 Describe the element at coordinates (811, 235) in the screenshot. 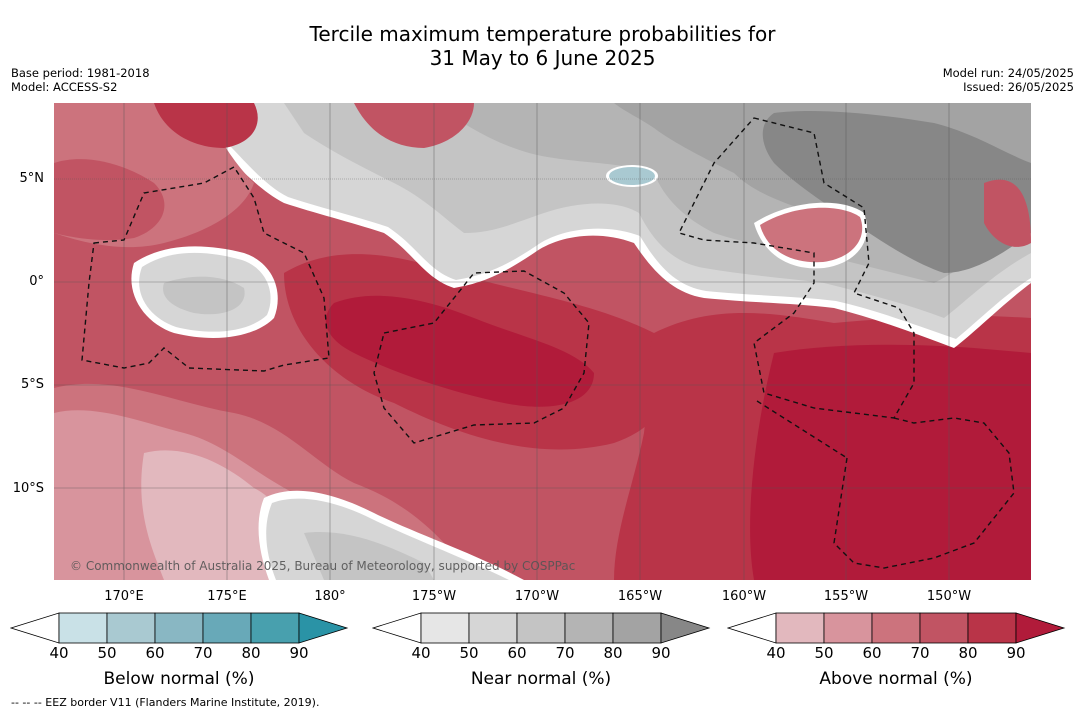

I see `region-above-60-east` at that location.